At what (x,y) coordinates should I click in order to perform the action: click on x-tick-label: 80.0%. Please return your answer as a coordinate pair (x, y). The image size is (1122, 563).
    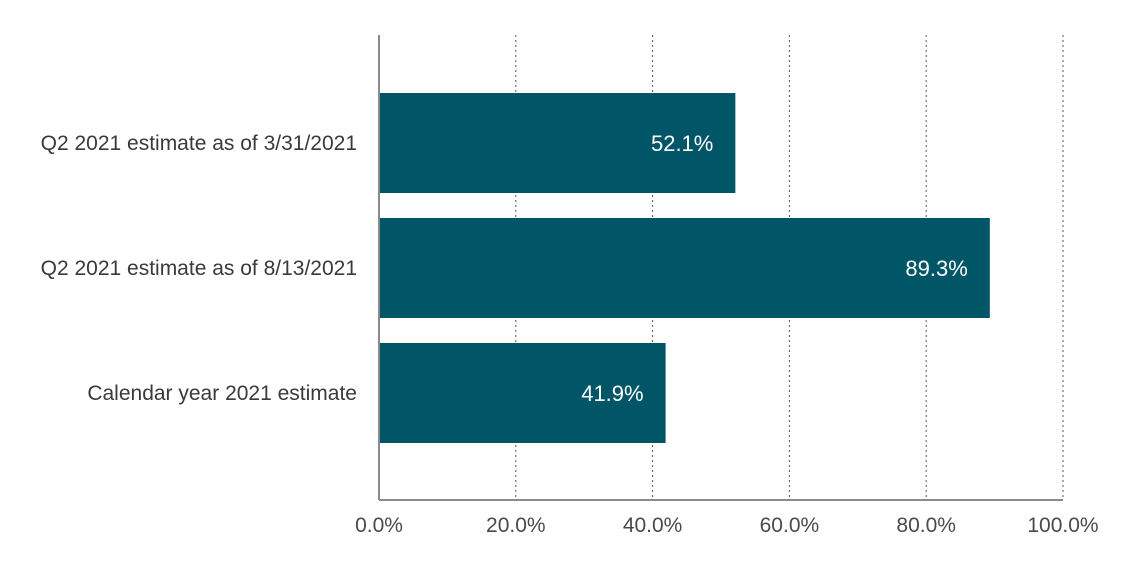
    Looking at the image, I should click on (926, 525).